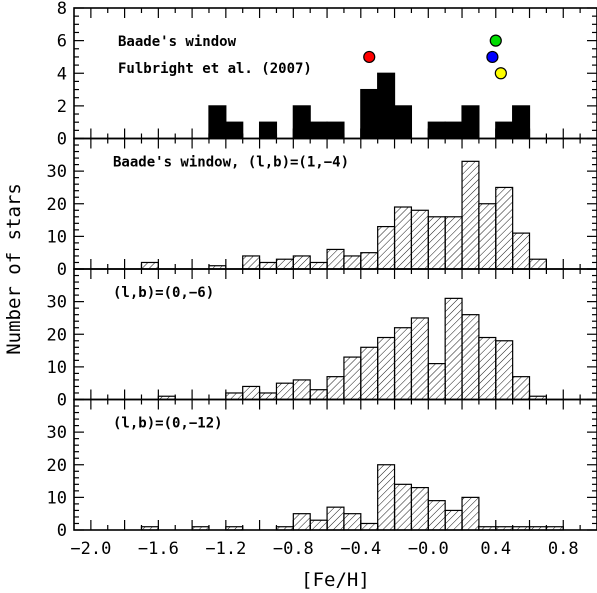  I want to click on panel-label: (l,b)=(0,−6), so click(163, 293).